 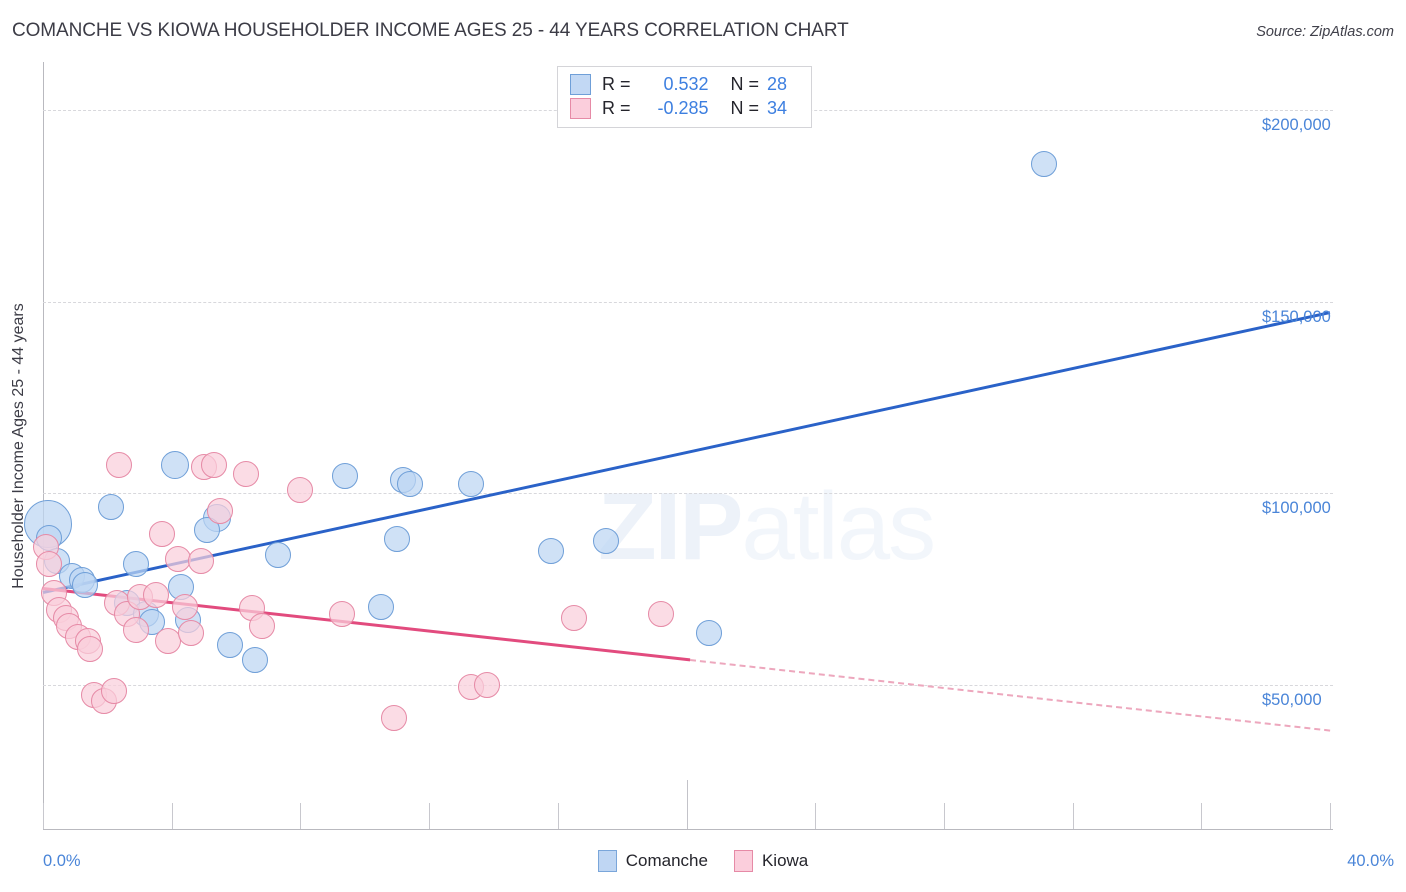 I want to click on kiowa-n-label: N =, so click(x=745, y=108).